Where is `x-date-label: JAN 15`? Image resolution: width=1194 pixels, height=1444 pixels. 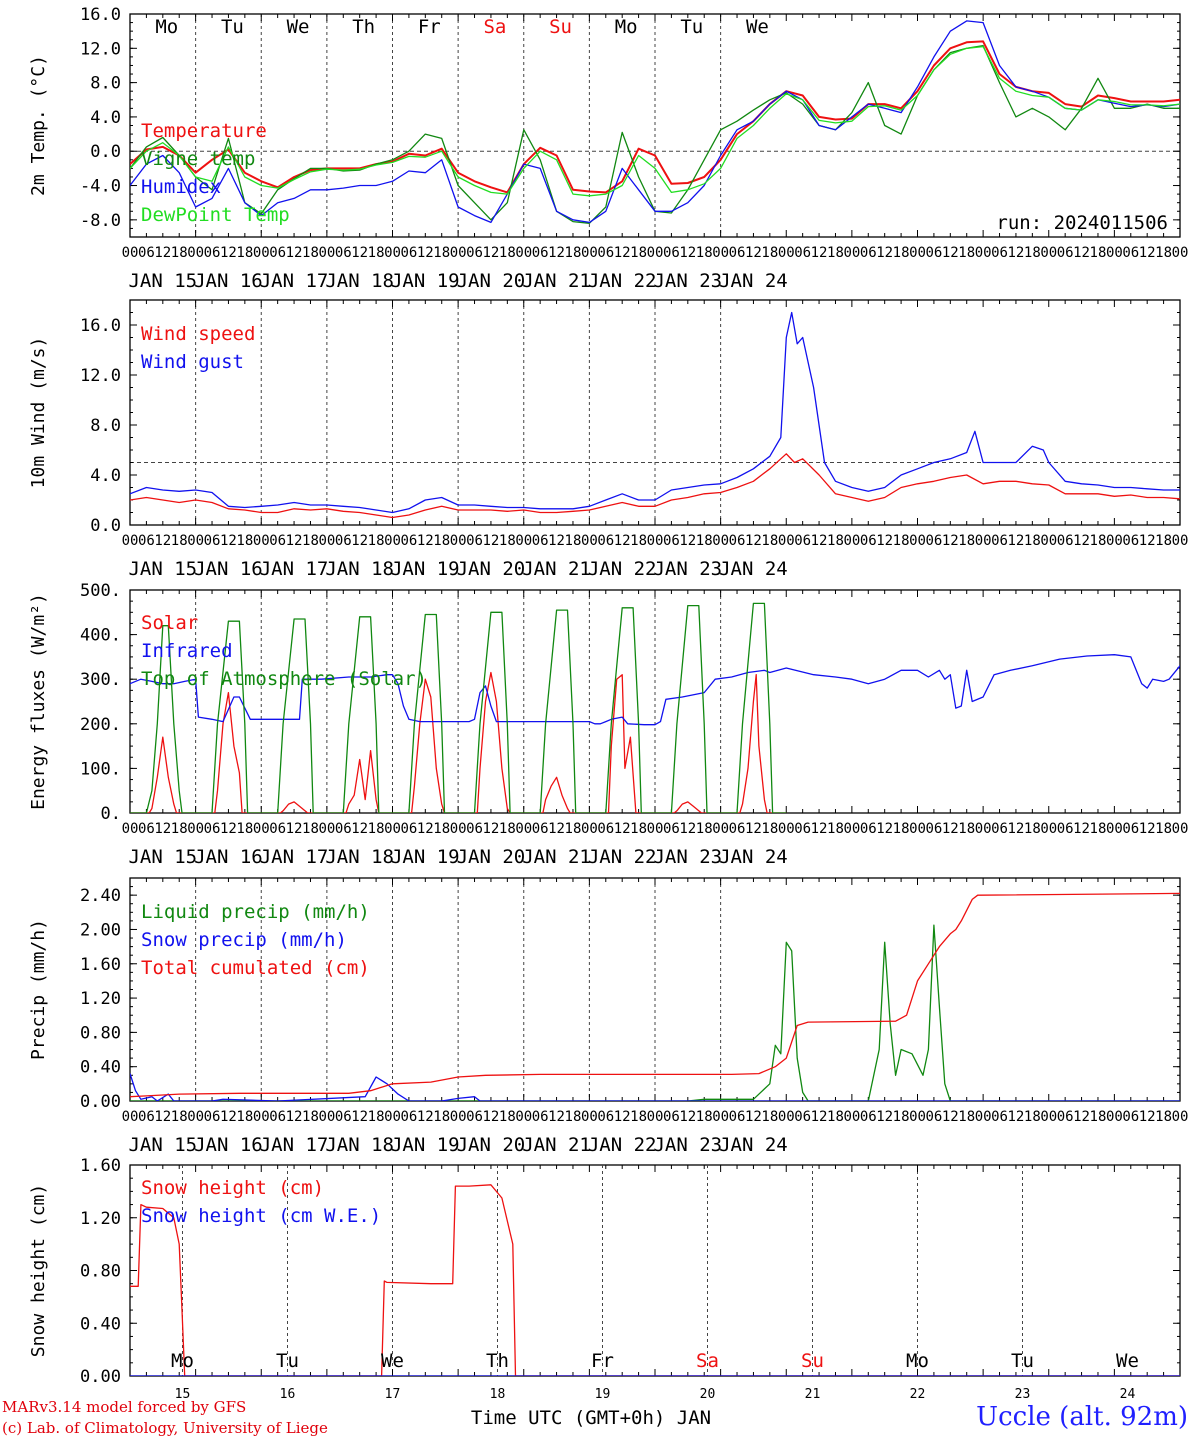 x-date-label: JAN 15 is located at coordinates (162, 857).